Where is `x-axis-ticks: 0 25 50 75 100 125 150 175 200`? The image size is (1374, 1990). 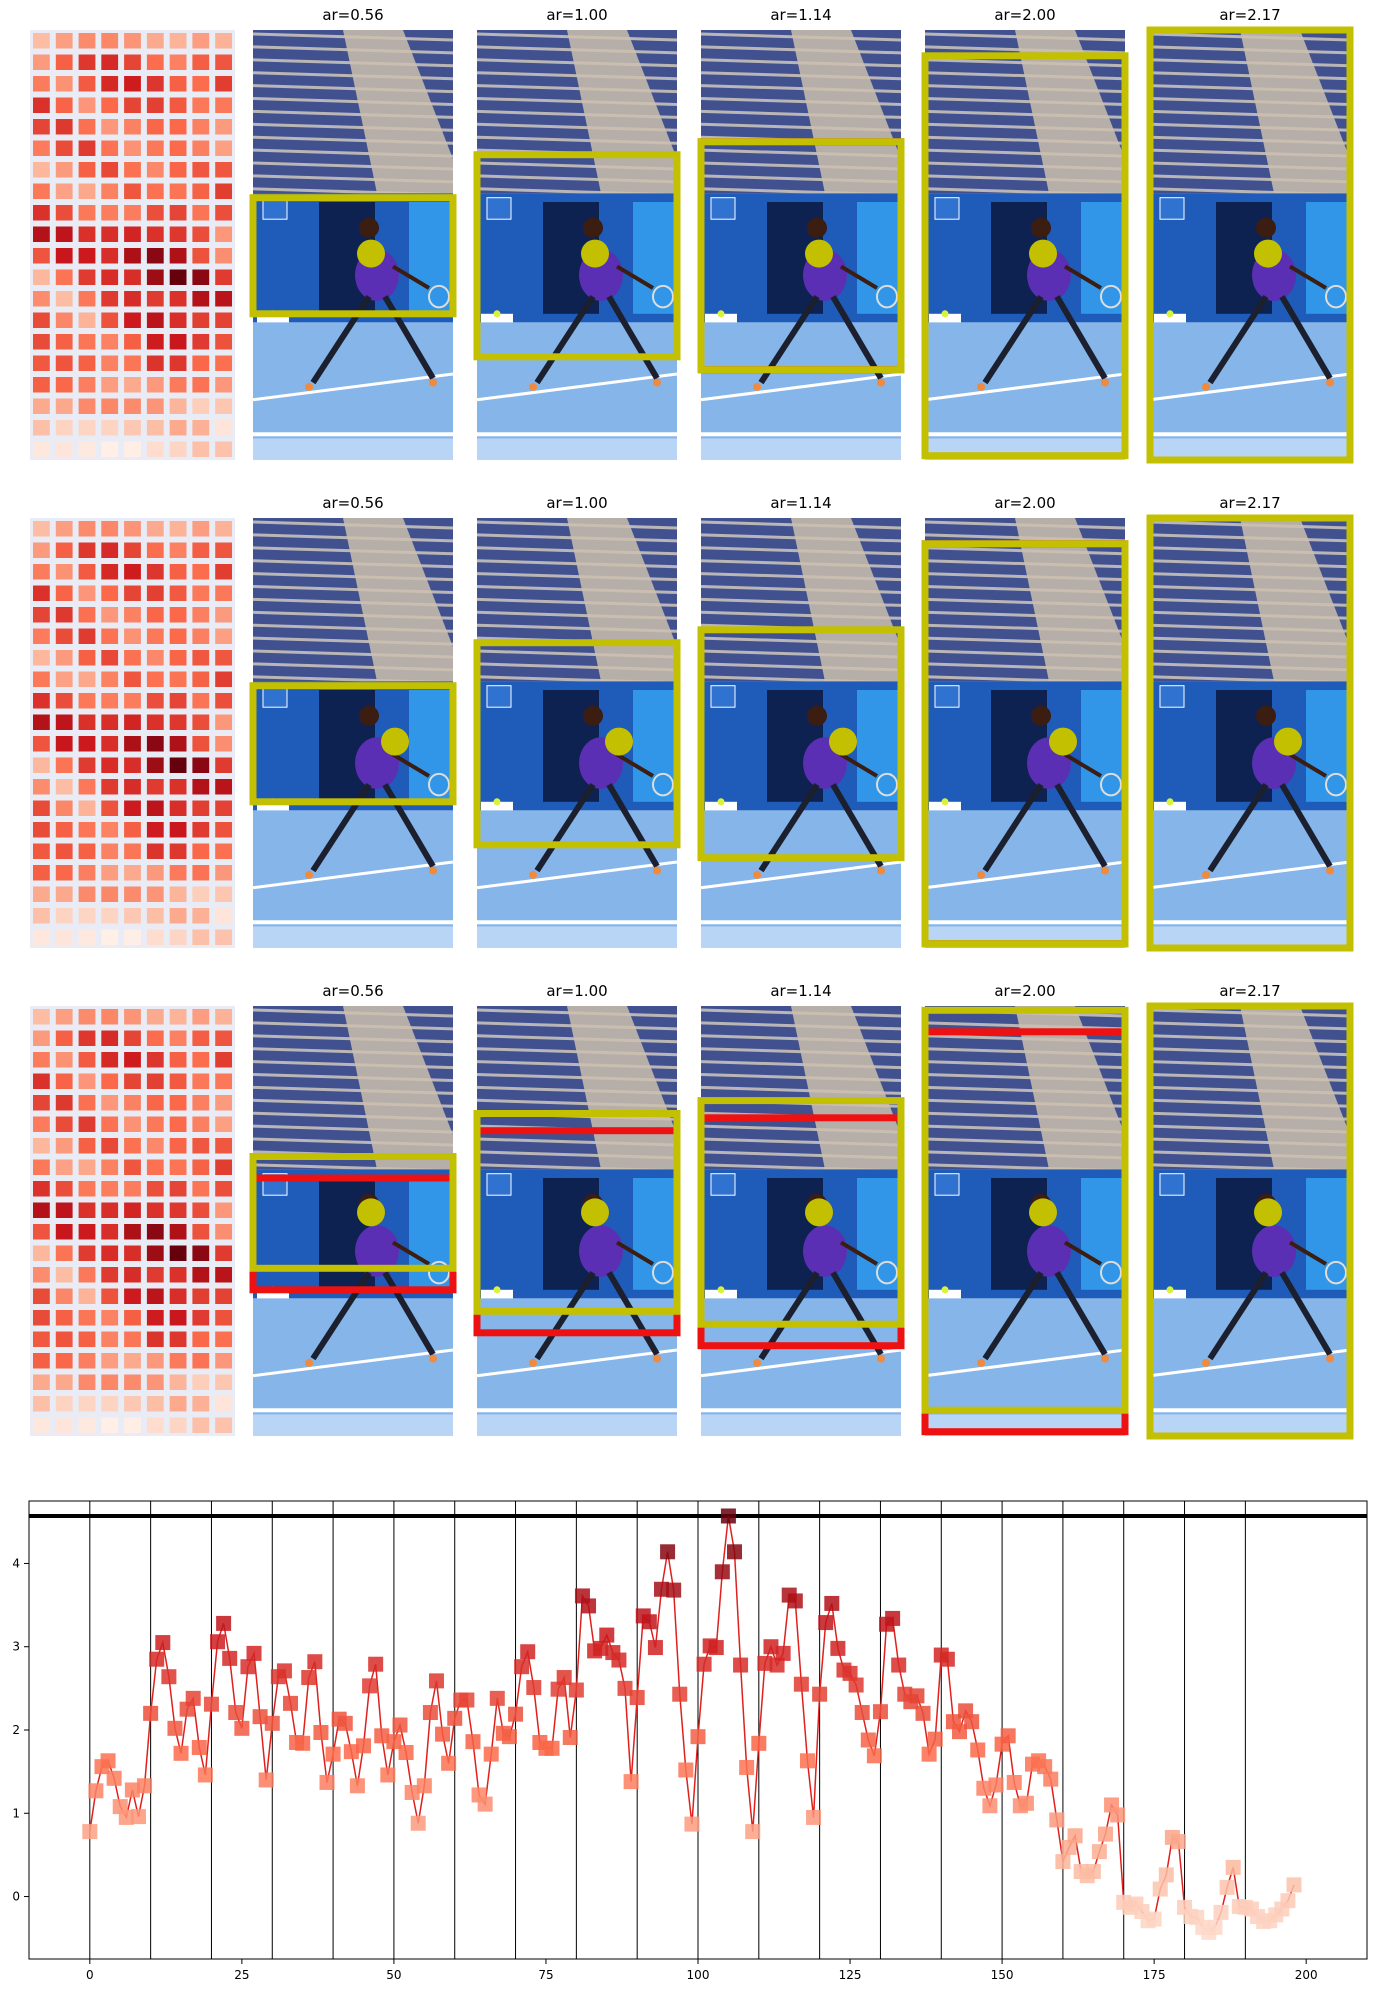 x-axis-ticks: 0 25 50 75 100 125 150 175 200 is located at coordinates (702, 1970).